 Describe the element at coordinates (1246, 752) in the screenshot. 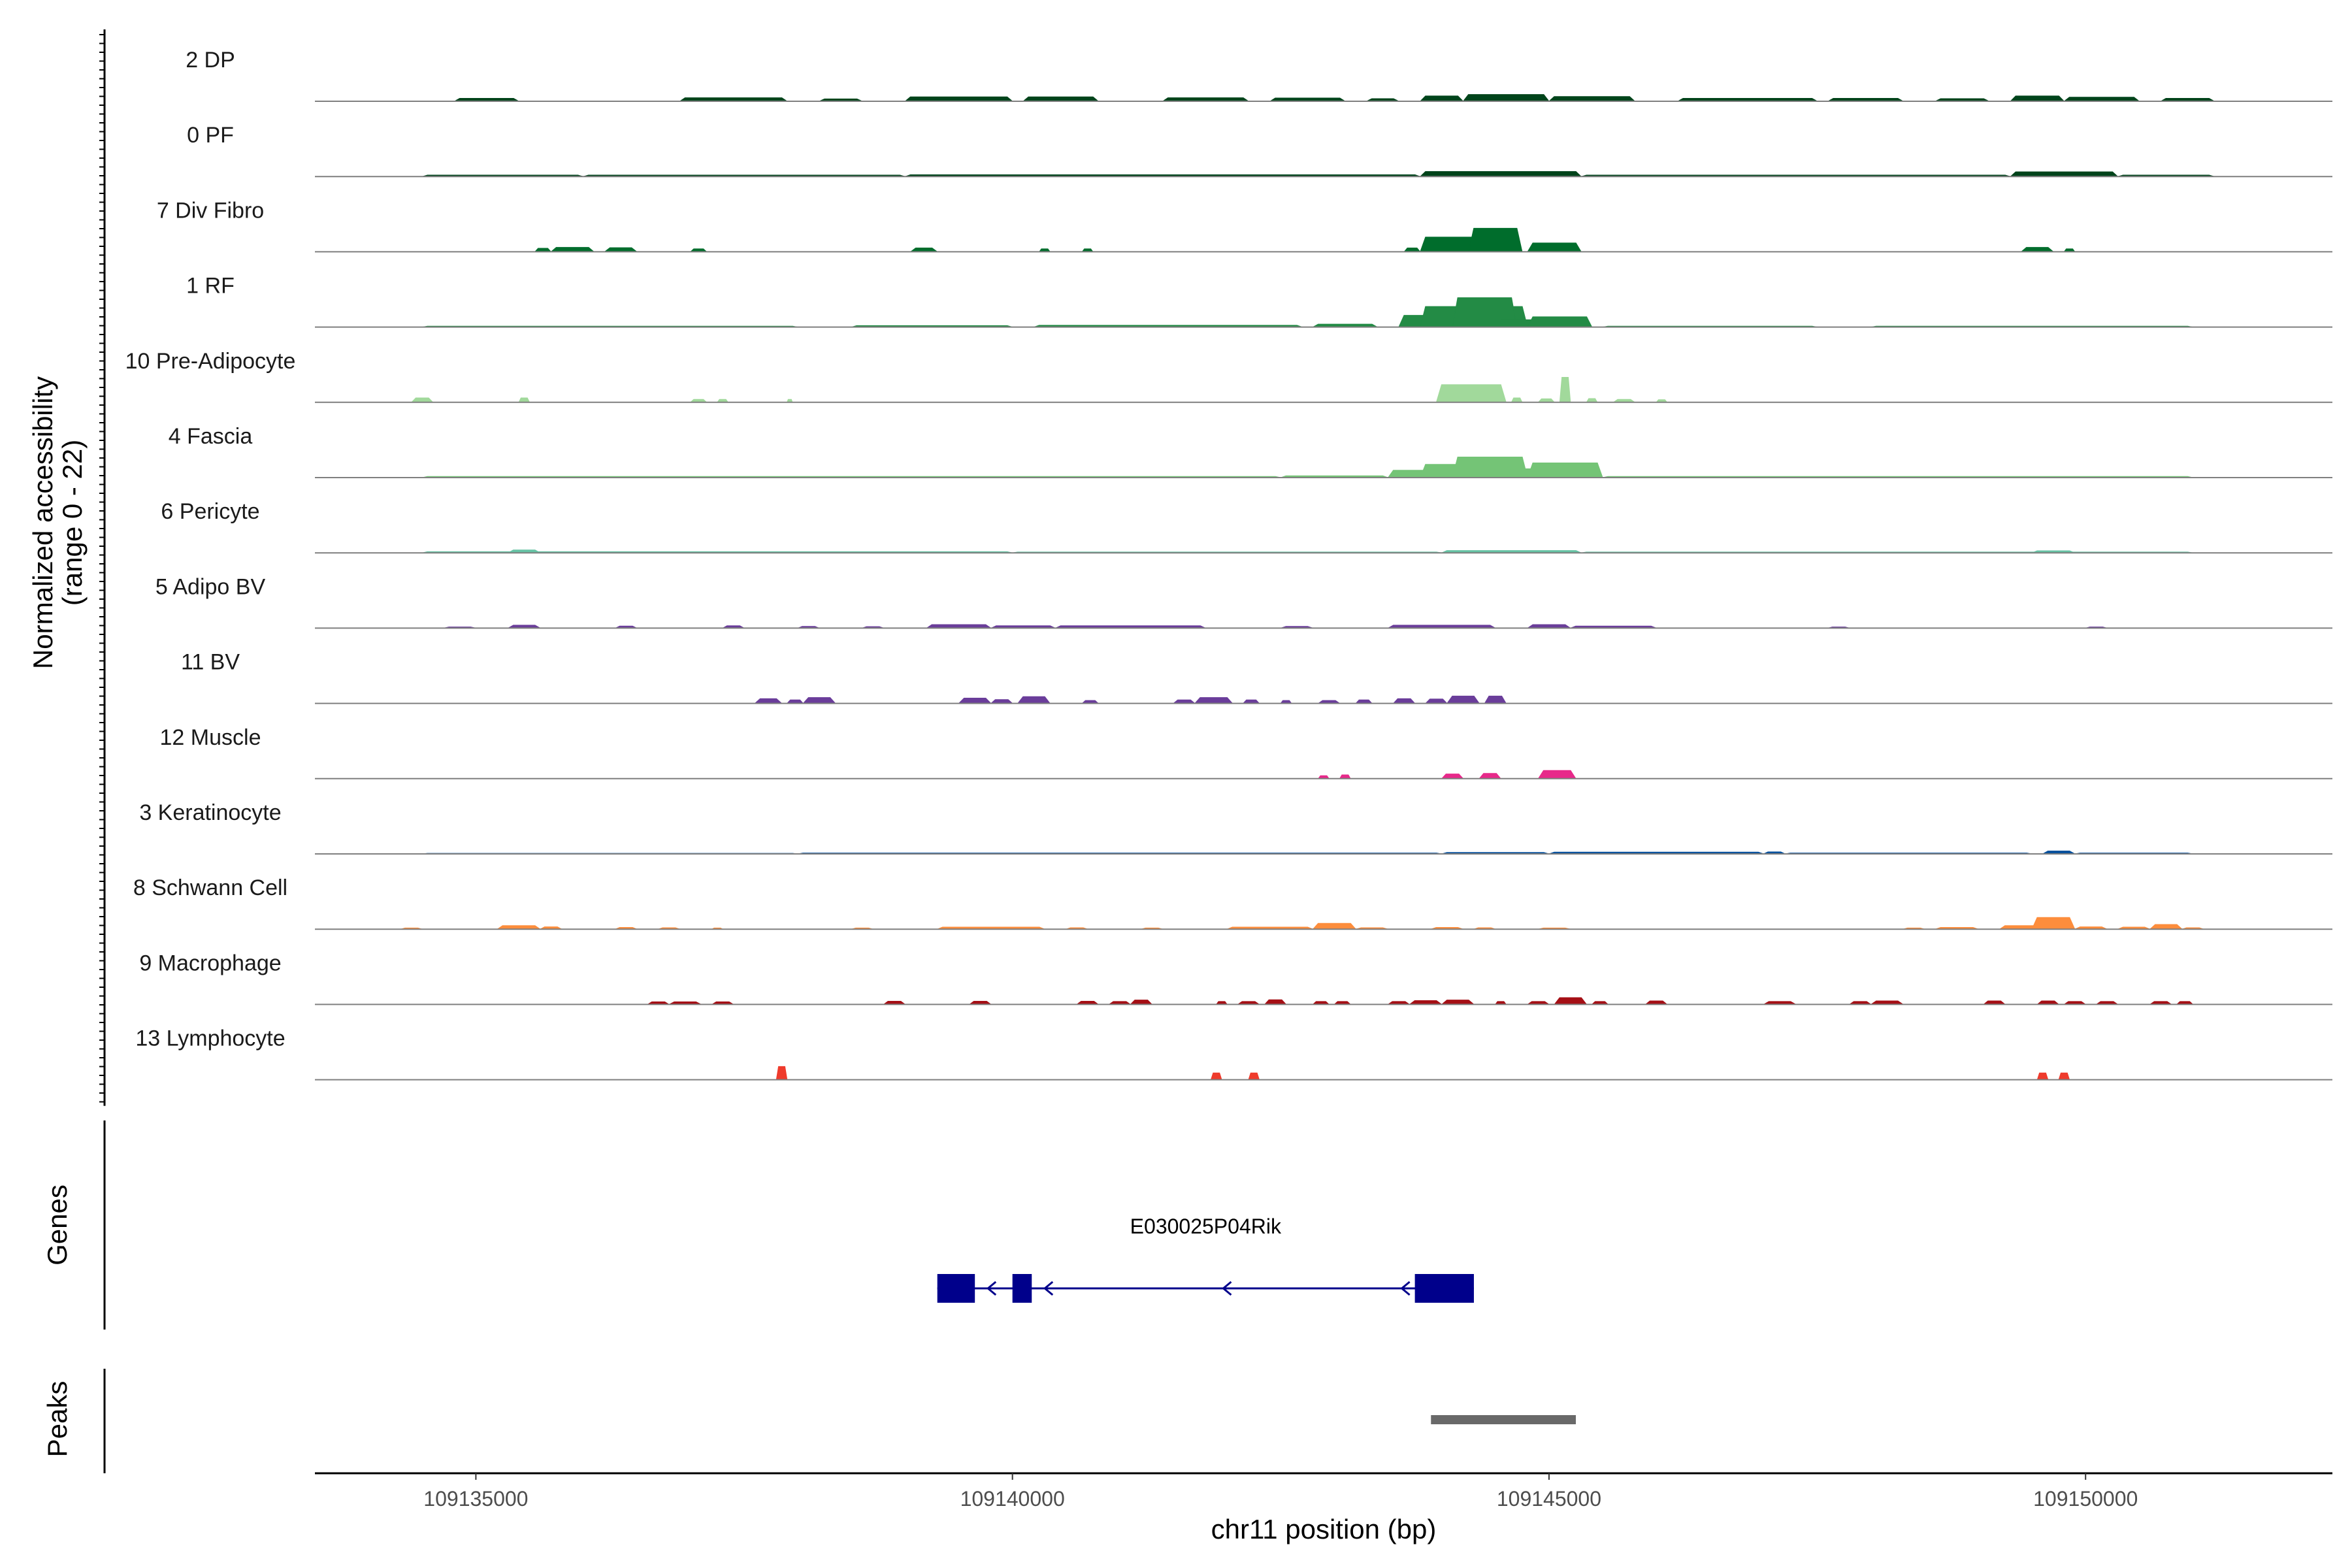

I see `track-9: 12 Muscle` at that location.